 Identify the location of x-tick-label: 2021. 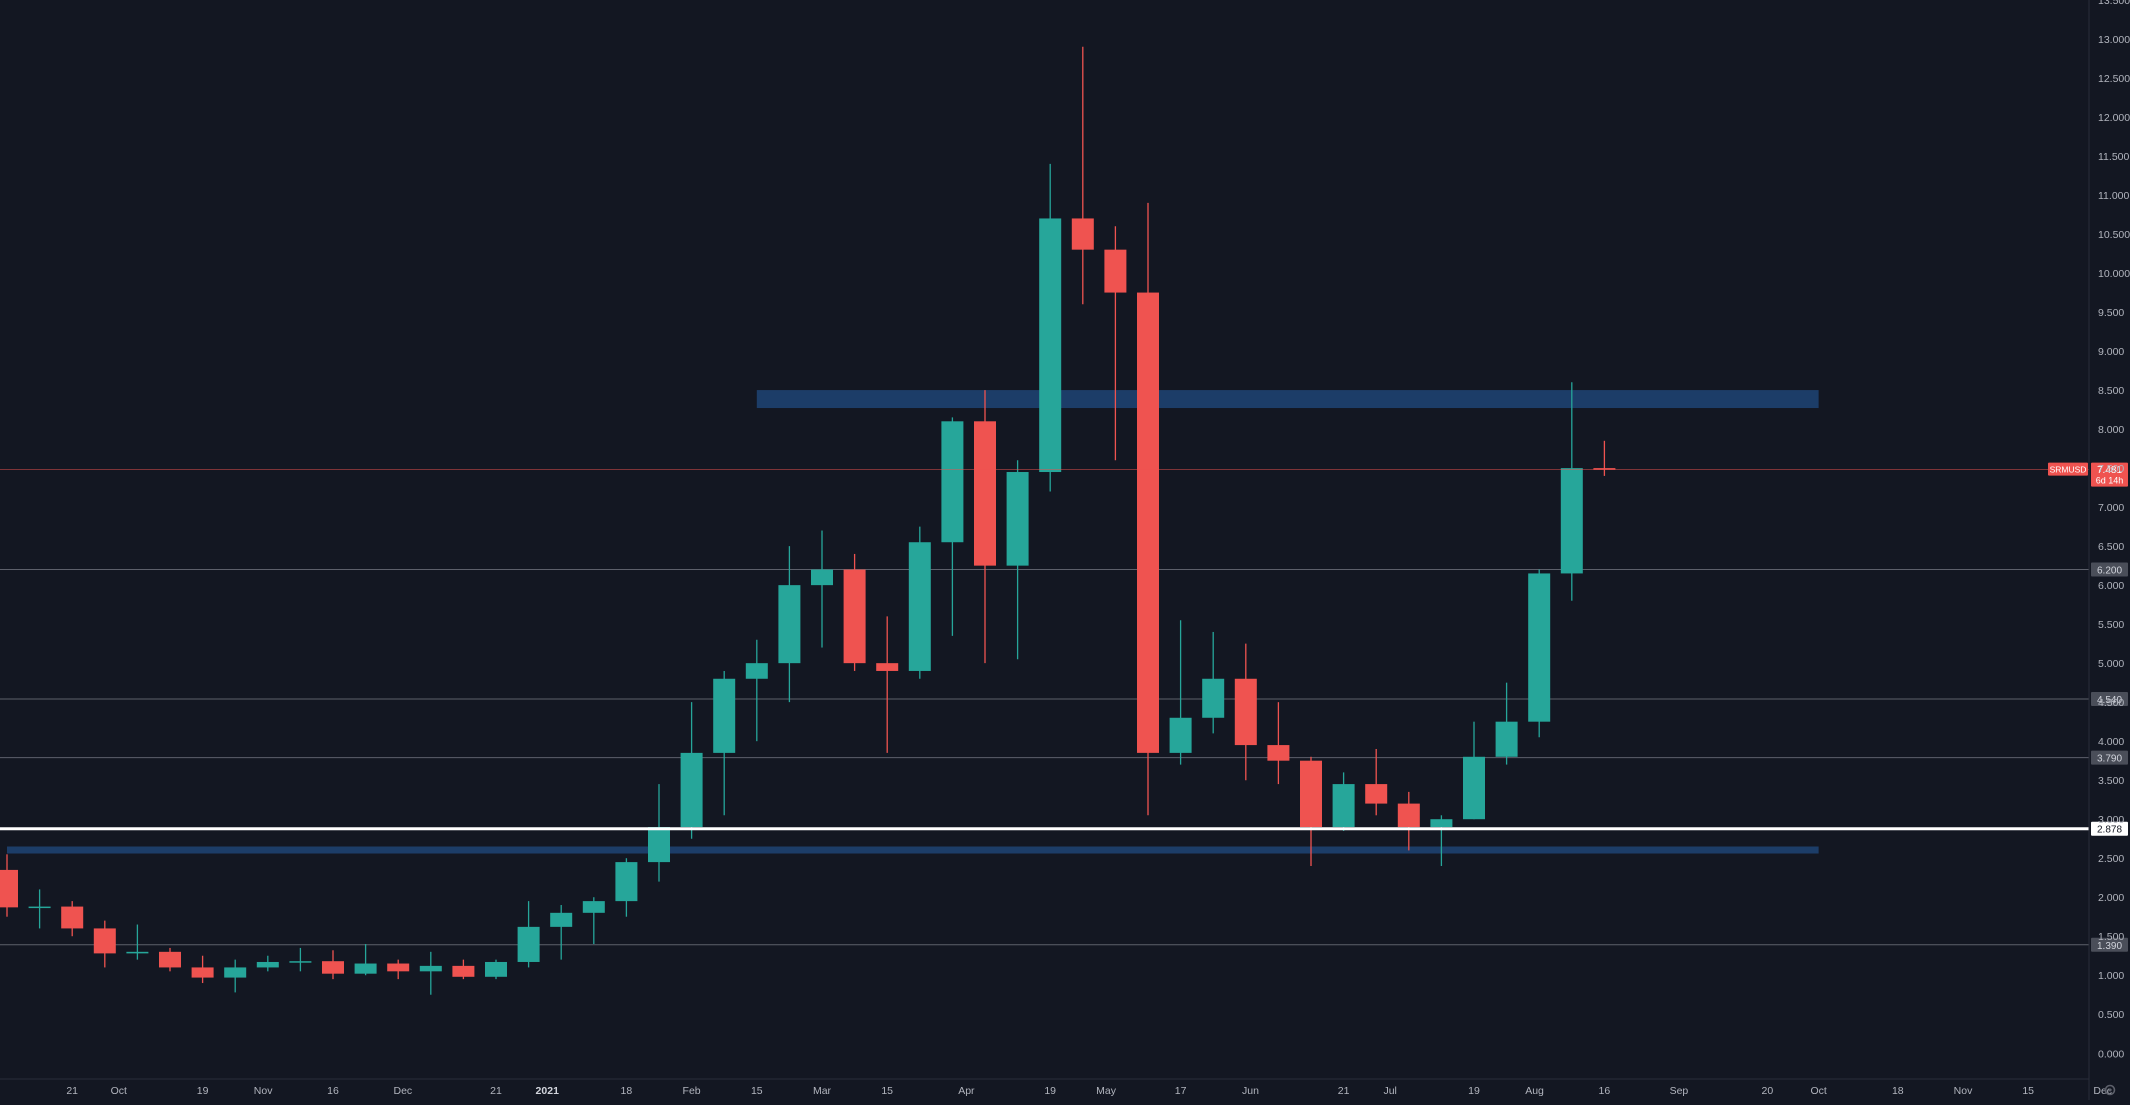
(548, 1091).